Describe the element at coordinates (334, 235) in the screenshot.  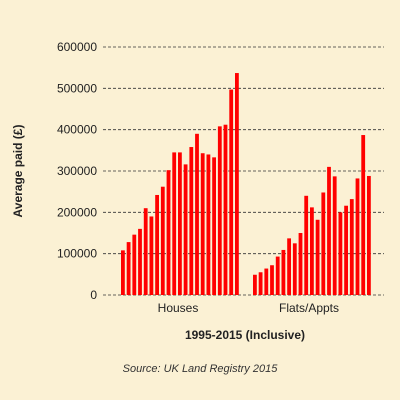
I see `bar-flats-2009` at that location.